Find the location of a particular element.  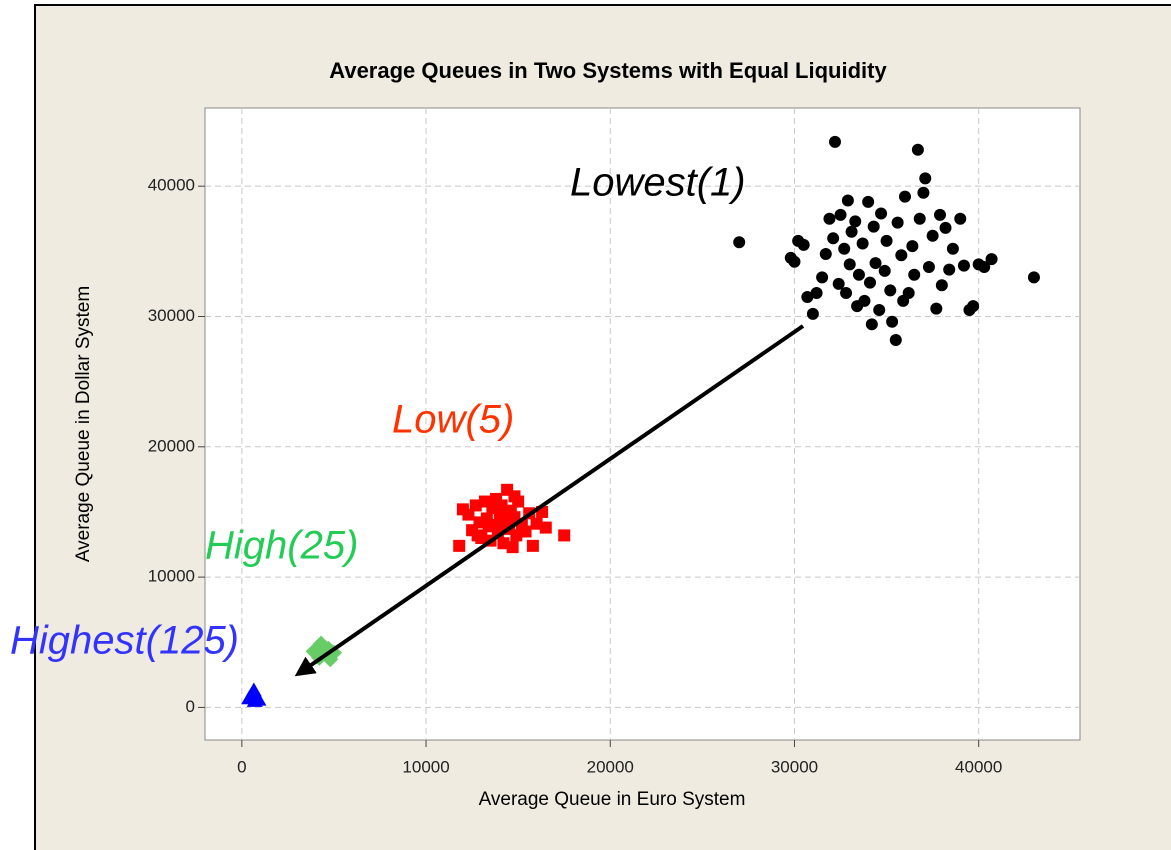

series-label: Lowest(1) is located at coordinates (658, 183).